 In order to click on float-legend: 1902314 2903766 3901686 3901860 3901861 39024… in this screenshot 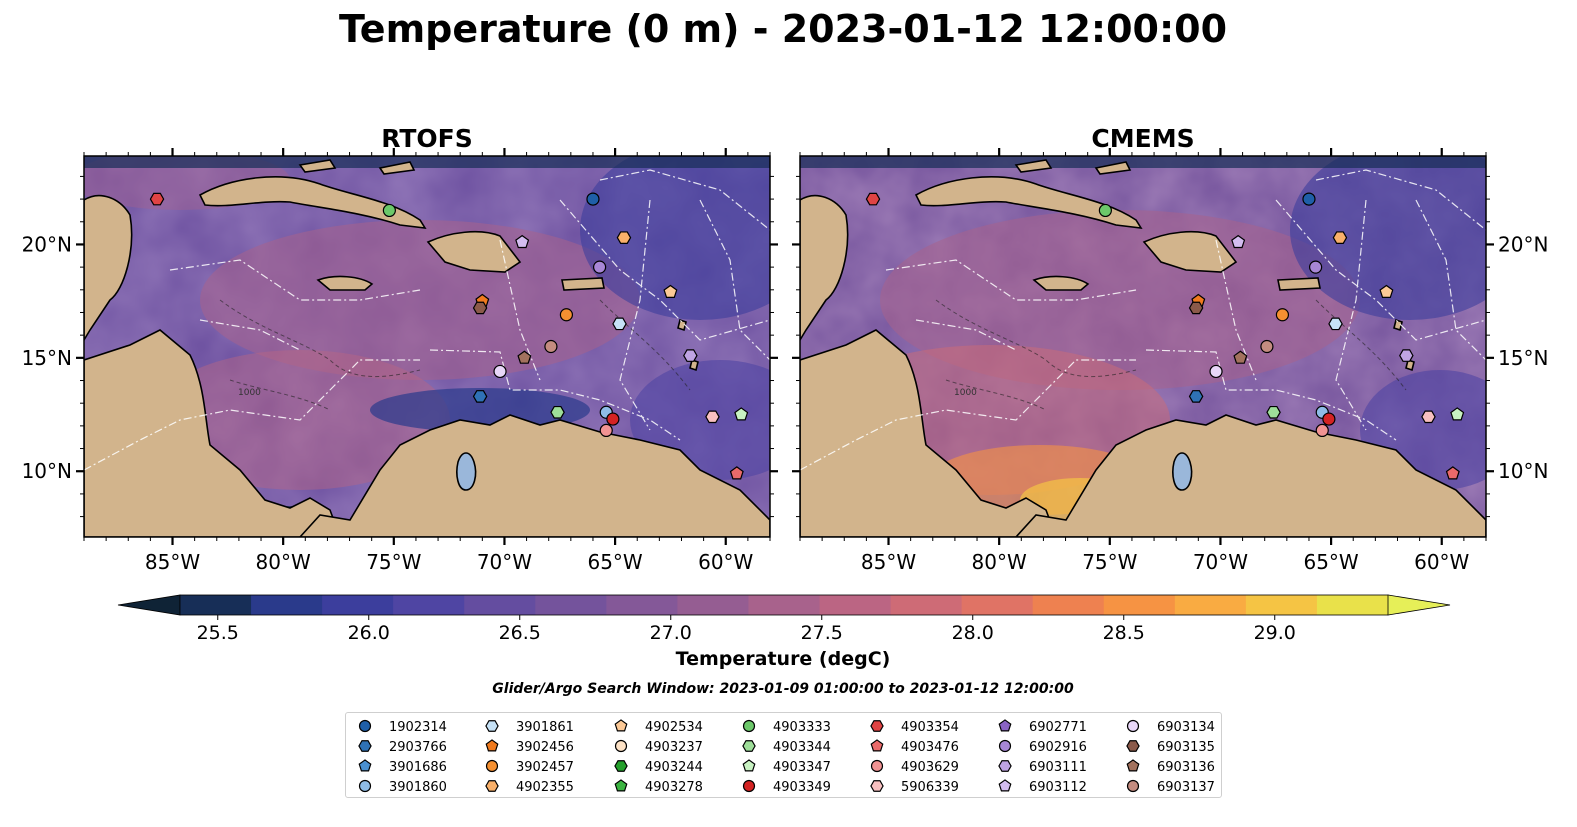, I will do `click(783, 755)`.